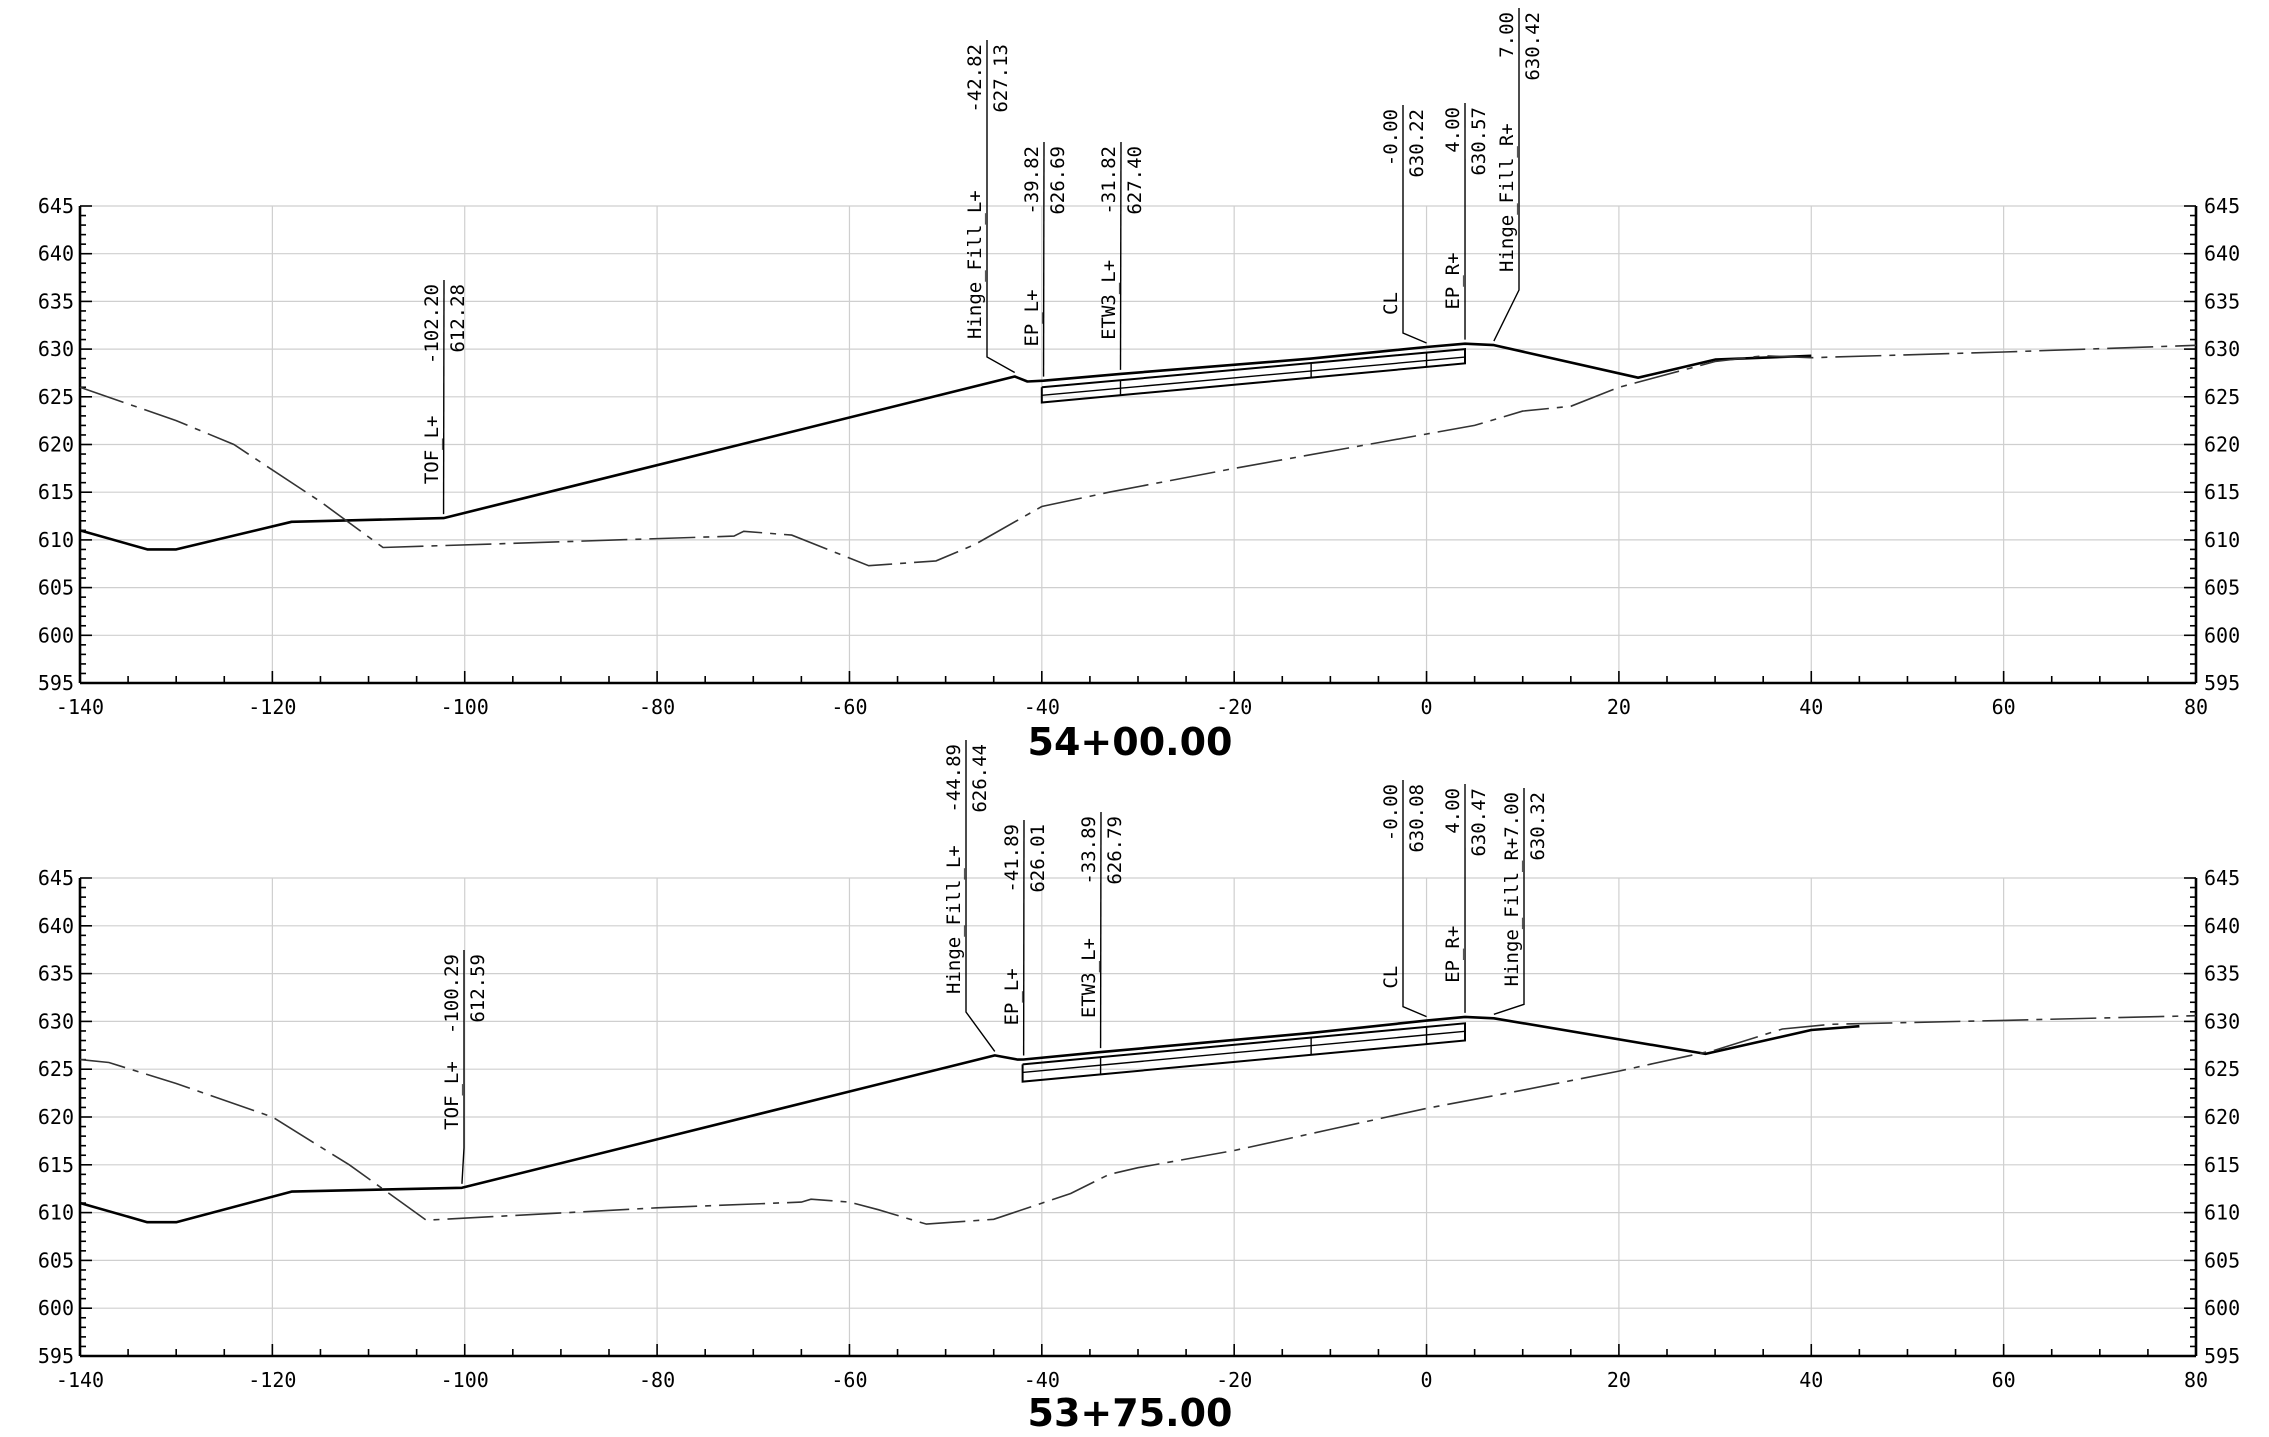  What do you see at coordinates (1109, 180) in the screenshot?
I see `callout-offset: -31.82` at bounding box center [1109, 180].